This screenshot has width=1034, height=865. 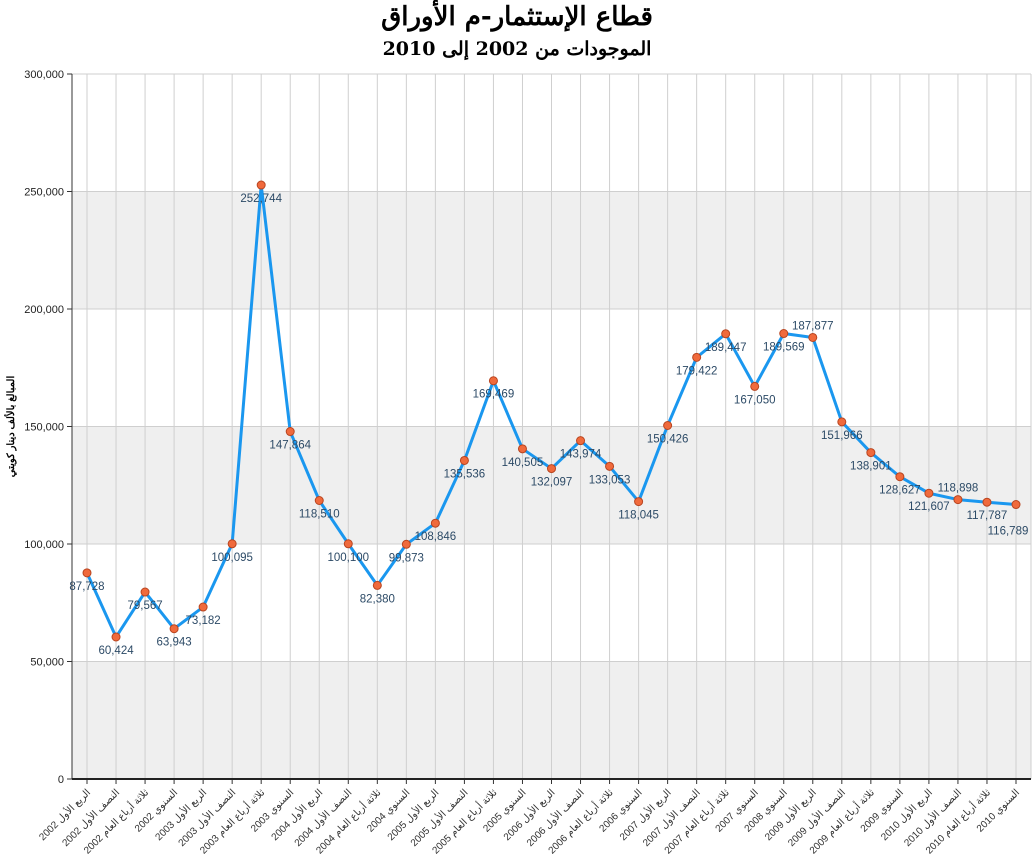 I want to click on x-tick-label: الربع الأول 2006, so click(x=529, y=815).